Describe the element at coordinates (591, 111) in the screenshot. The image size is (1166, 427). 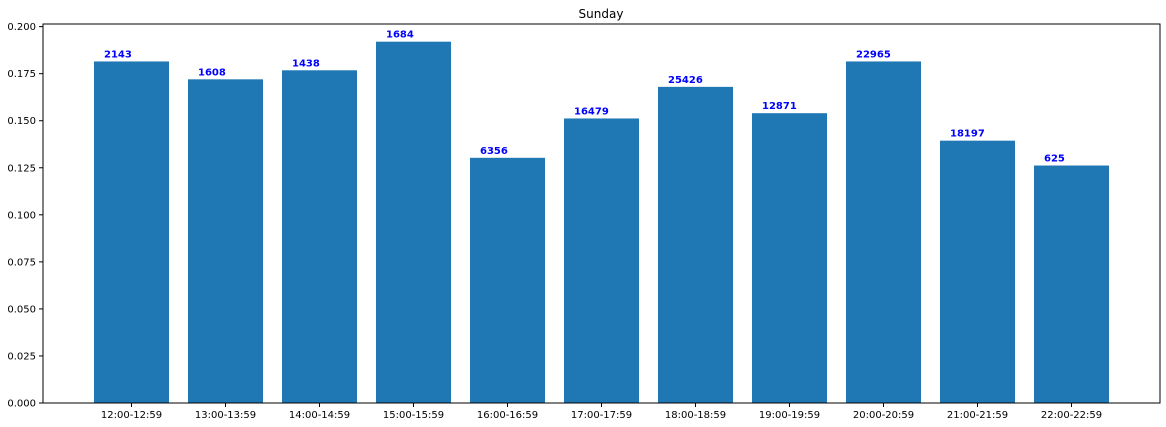
I see `data-label-17:00-17:59: 16479` at that location.